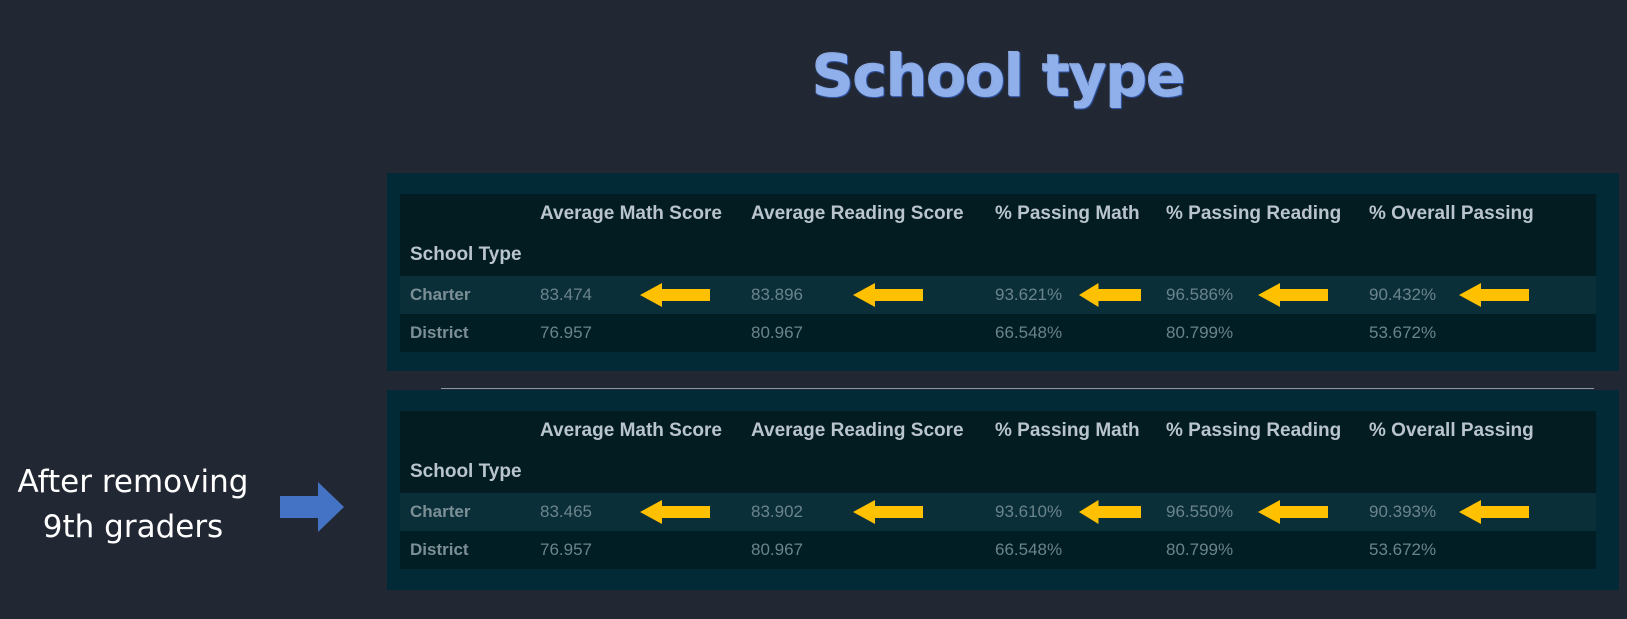  I want to click on cell-value: 93.610%, so click(1029, 511).